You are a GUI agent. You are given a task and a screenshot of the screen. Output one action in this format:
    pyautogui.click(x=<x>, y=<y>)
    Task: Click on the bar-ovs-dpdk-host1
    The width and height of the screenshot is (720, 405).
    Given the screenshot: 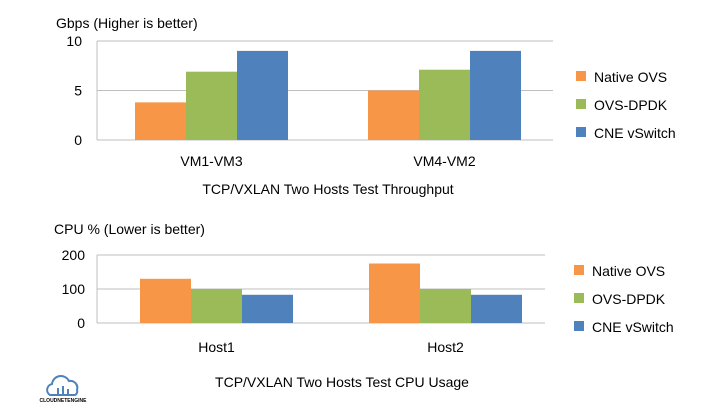 What is the action you would take?
    pyautogui.click(x=216, y=306)
    